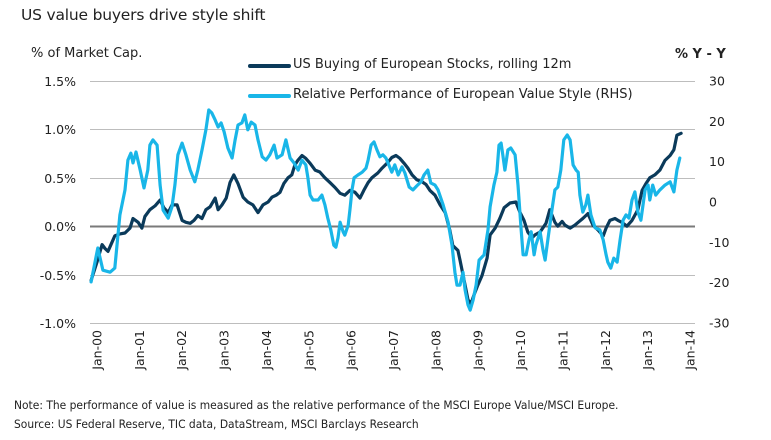  I want to click on left-axis-ticks: 1.5% 1.0% 0.5% 0.0% -0.5% -1.0%, so click(58, 202).